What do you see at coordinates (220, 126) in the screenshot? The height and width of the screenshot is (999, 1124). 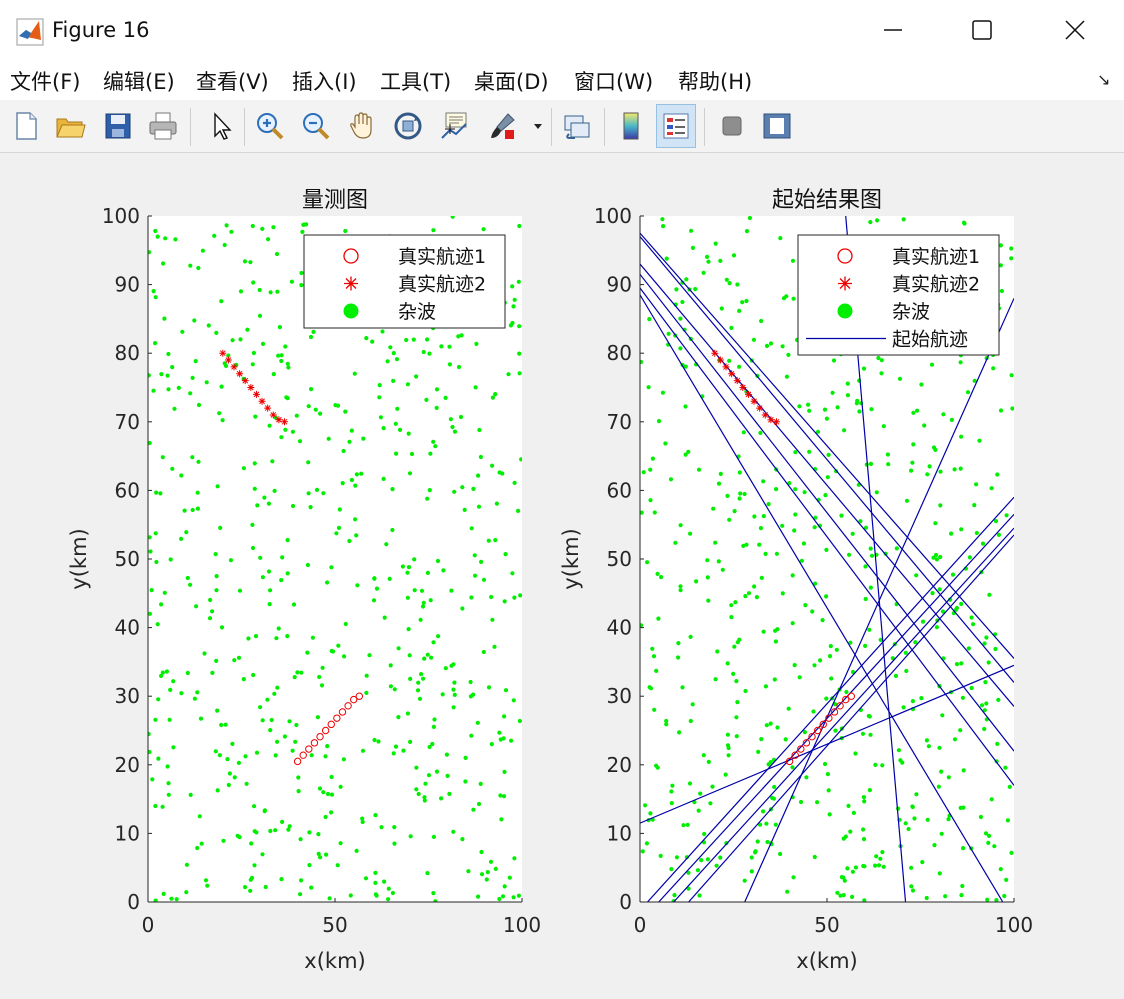 I see `pointer-button` at bounding box center [220, 126].